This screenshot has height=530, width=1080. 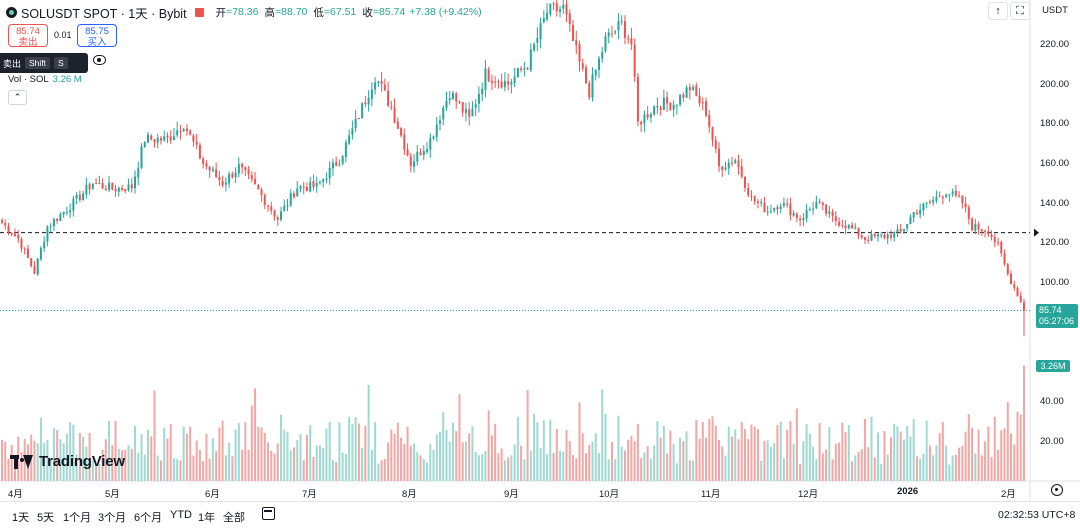 What do you see at coordinates (268, 513) in the screenshot?
I see `calendar-icon` at bounding box center [268, 513].